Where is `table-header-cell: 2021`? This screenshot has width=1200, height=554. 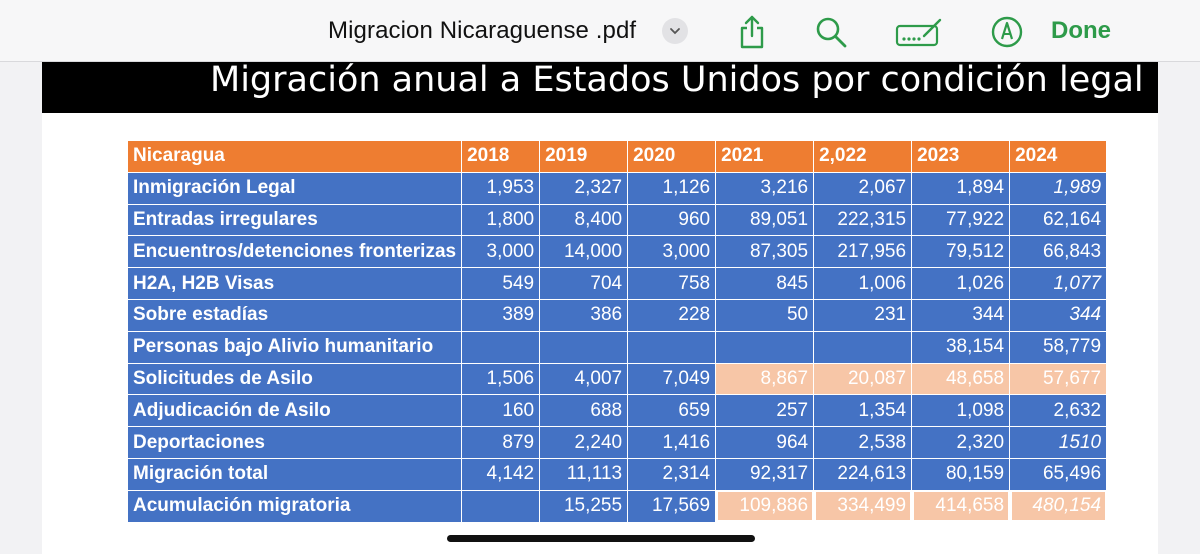
table-header-cell: 2021 is located at coordinates (765, 156).